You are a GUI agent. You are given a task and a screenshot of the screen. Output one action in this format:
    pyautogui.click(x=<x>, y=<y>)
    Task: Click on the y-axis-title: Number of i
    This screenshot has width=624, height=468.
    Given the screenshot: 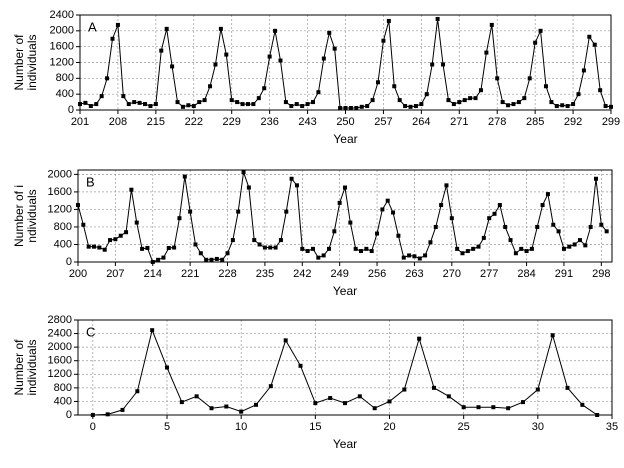 What is the action you would take?
    pyautogui.click(x=19, y=216)
    